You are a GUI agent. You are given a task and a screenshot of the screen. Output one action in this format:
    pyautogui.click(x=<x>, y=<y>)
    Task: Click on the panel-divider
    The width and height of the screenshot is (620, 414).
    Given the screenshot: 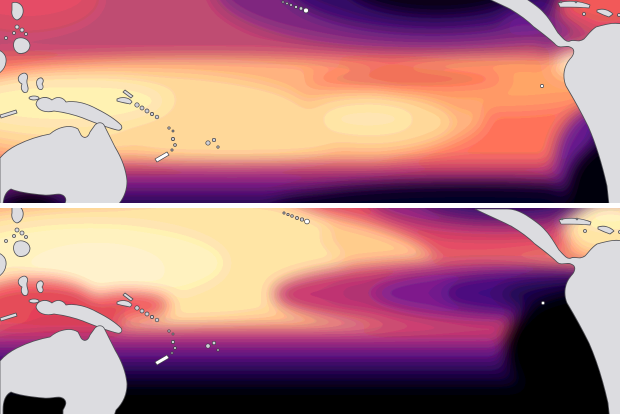 What is the action you would take?
    pyautogui.click(x=310, y=205)
    